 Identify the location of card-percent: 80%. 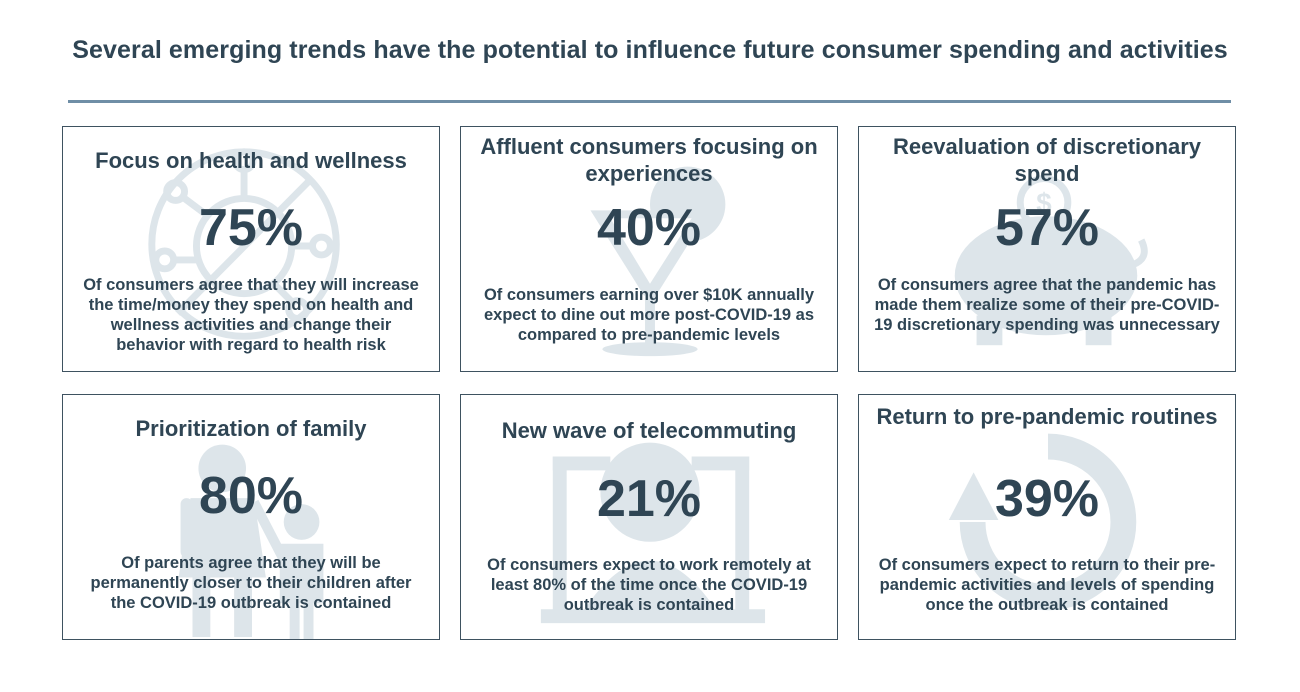
(251, 496).